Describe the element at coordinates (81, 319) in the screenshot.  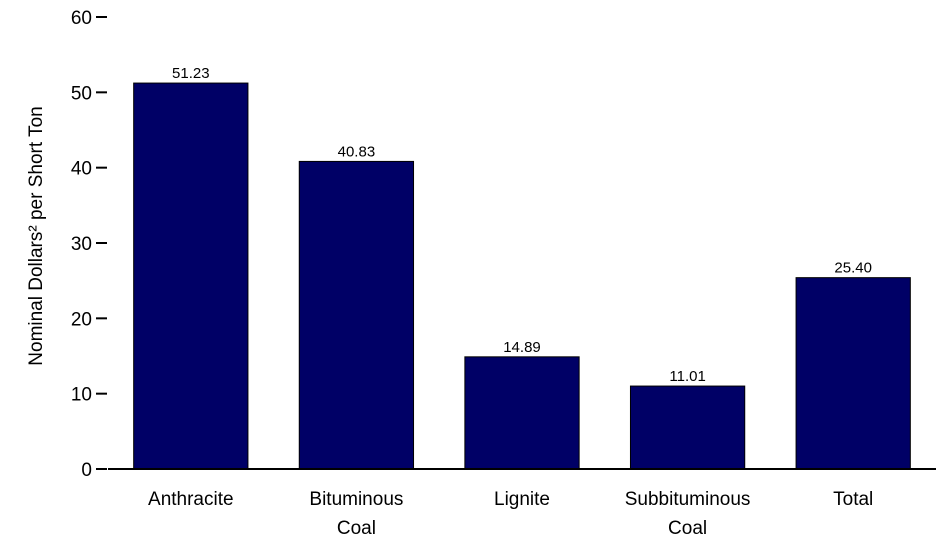
I see `y-tick-label: 20` at that location.